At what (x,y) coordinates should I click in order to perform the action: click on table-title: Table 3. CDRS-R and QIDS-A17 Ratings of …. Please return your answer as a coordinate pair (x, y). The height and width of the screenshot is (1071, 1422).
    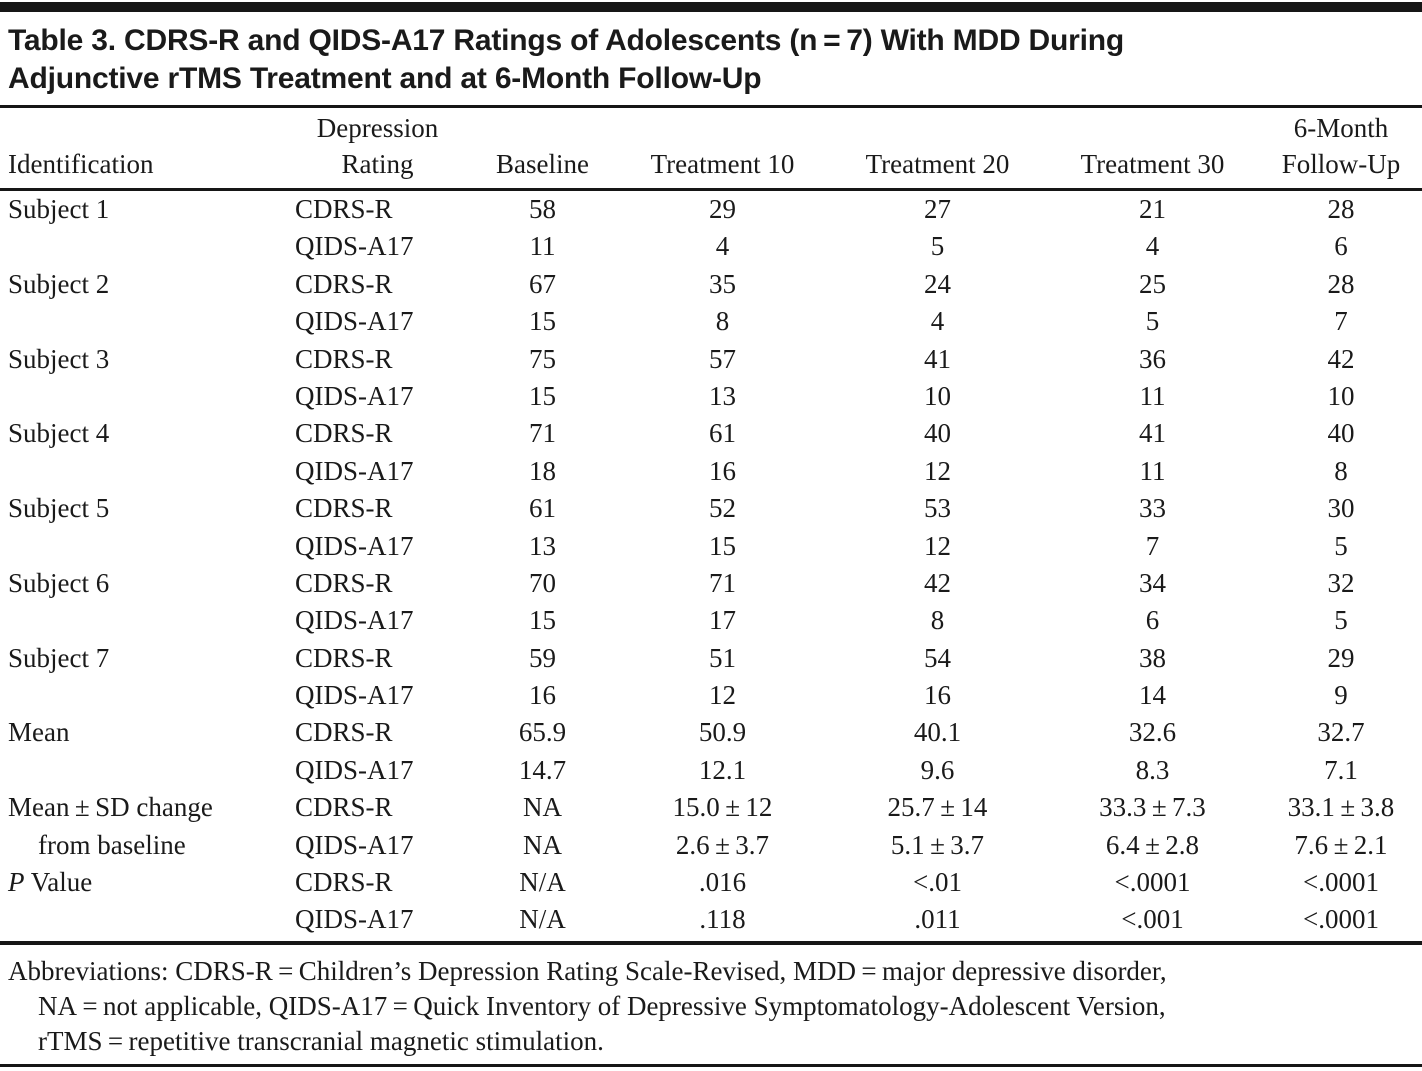
    Looking at the image, I should click on (711, 55).